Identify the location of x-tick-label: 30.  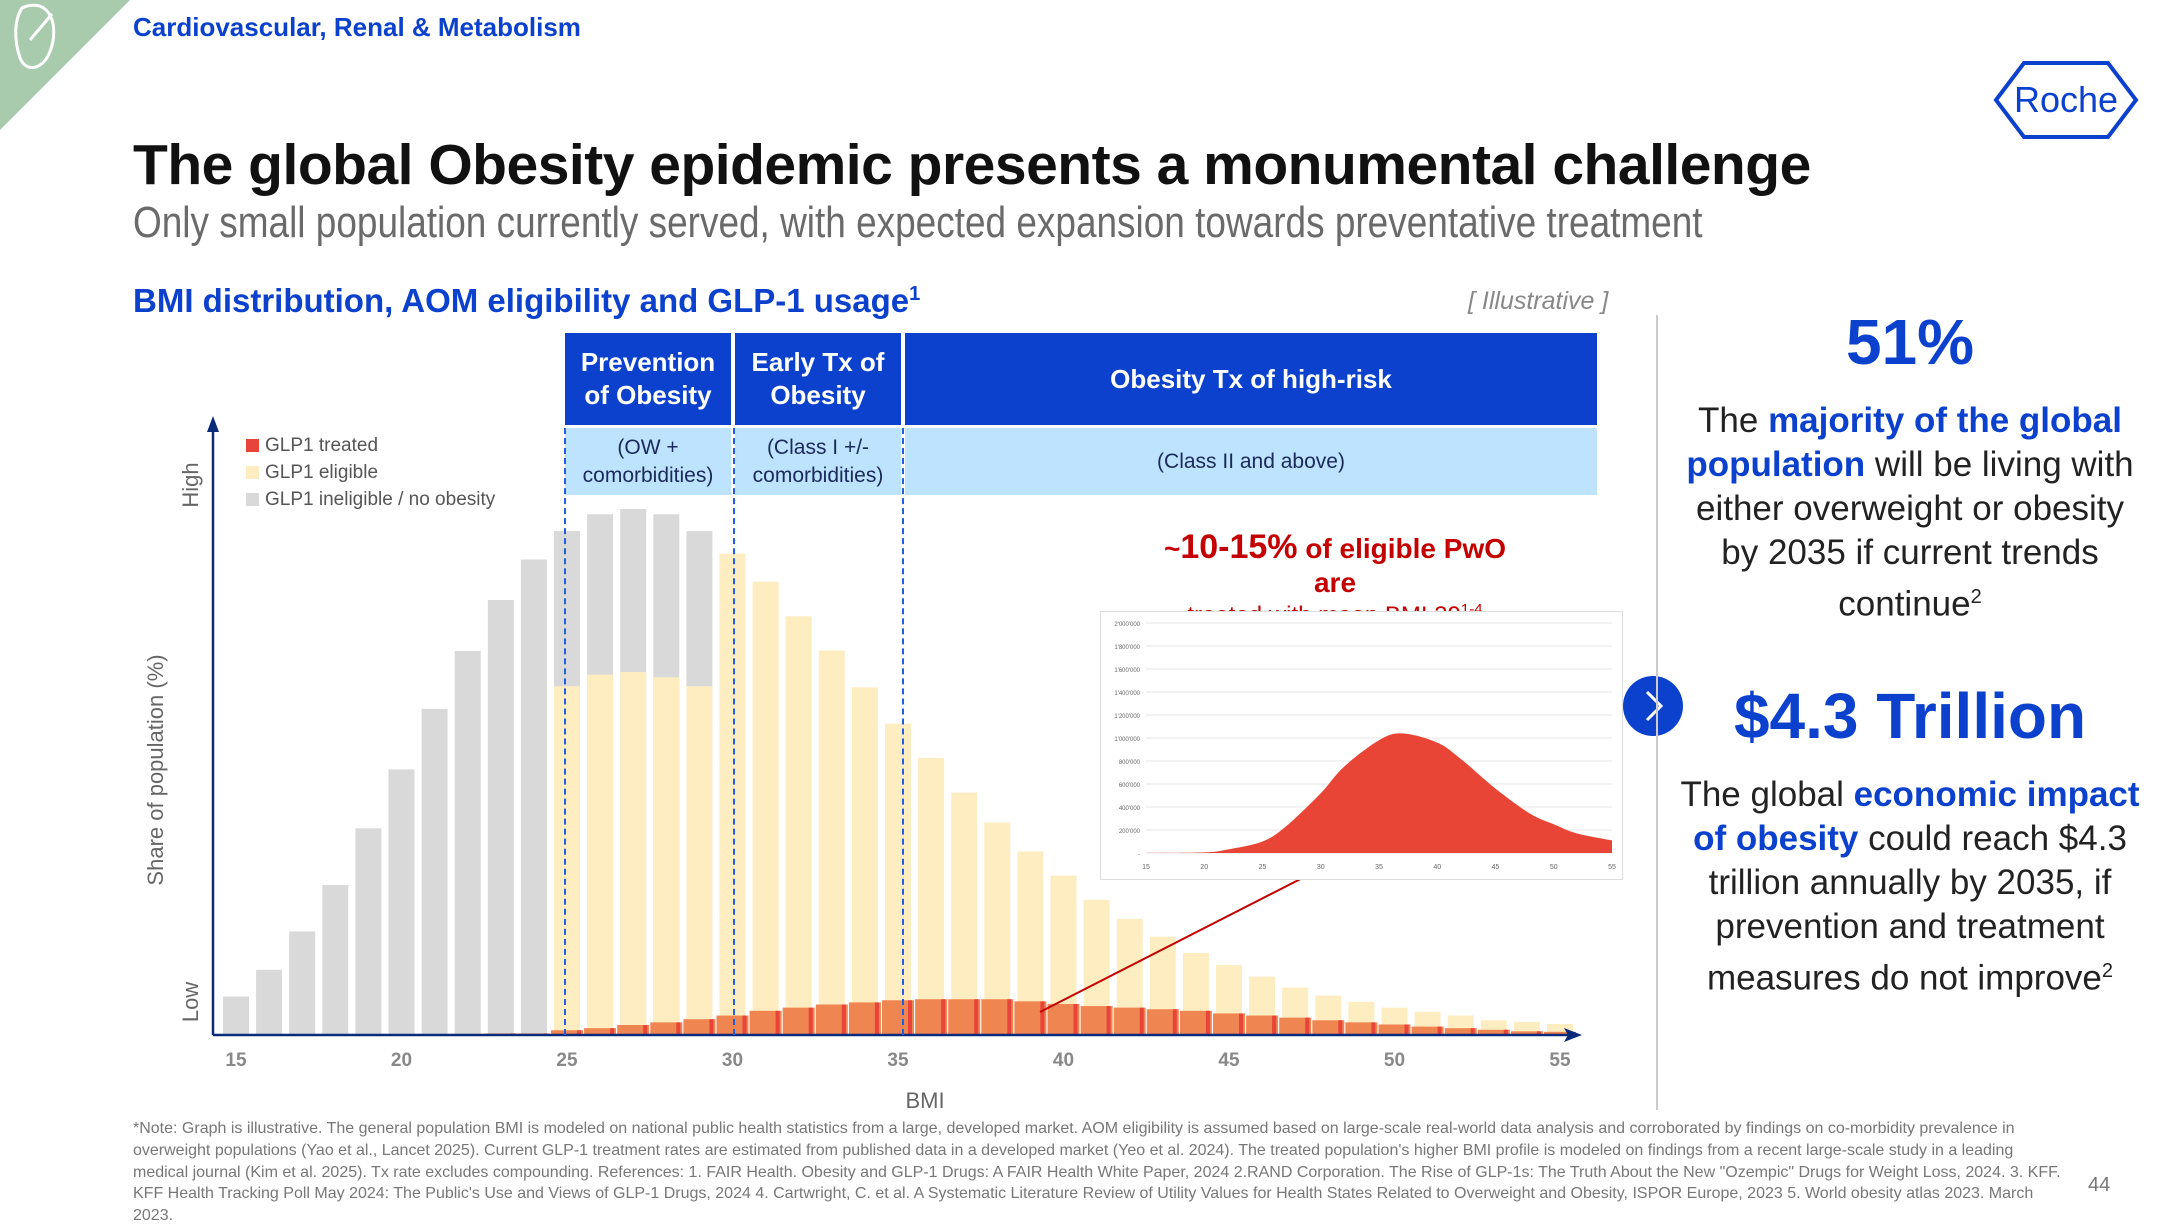
(732, 1060).